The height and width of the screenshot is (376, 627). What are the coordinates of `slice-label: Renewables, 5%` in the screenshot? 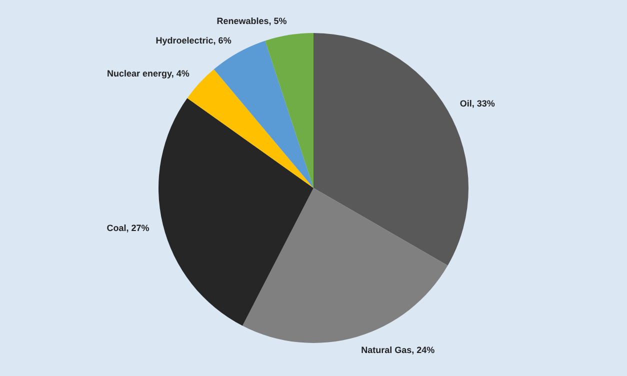 It's located at (251, 21).